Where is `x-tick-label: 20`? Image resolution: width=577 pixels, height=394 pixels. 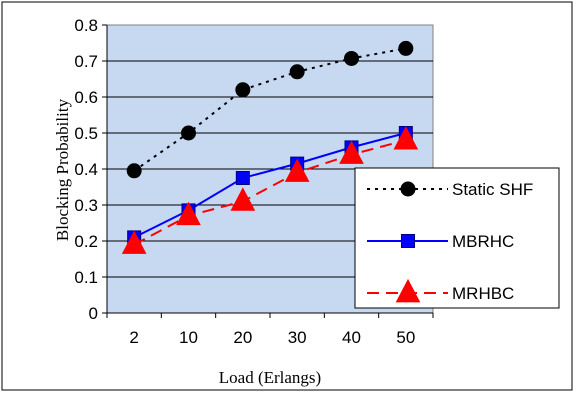 x-tick-label: 20 is located at coordinates (242, 337).